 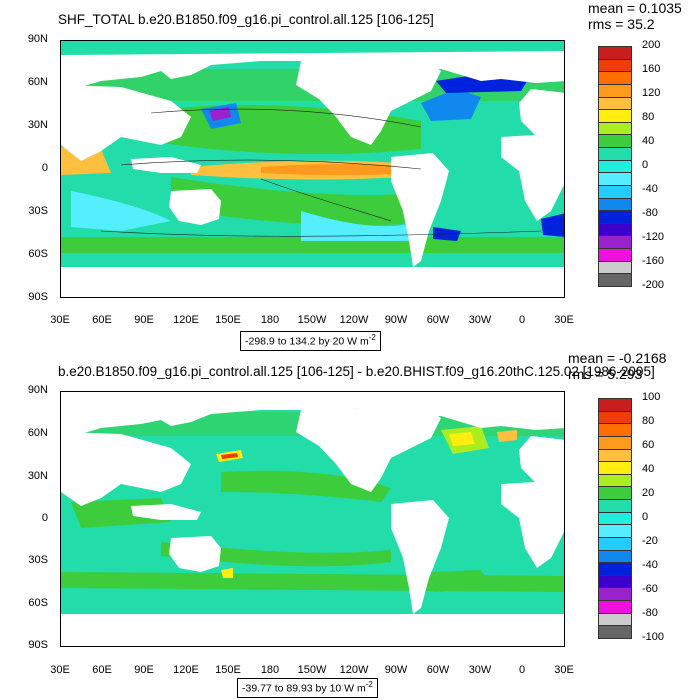 I want to click on panel-1-colorbar: 200 160 120 80 40 0 -40 -80 -120 -160 -200, so click(x=631, y=165).